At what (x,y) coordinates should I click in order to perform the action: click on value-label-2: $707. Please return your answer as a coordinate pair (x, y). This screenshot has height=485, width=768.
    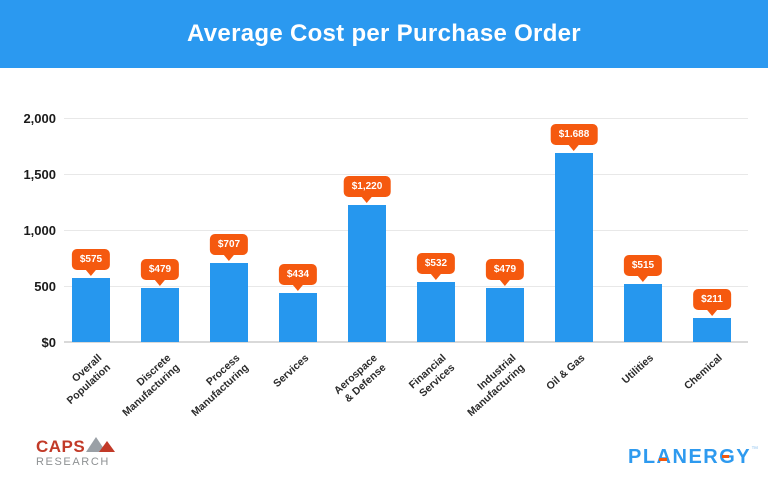
    Looking at the image, I should click on (229, 247).